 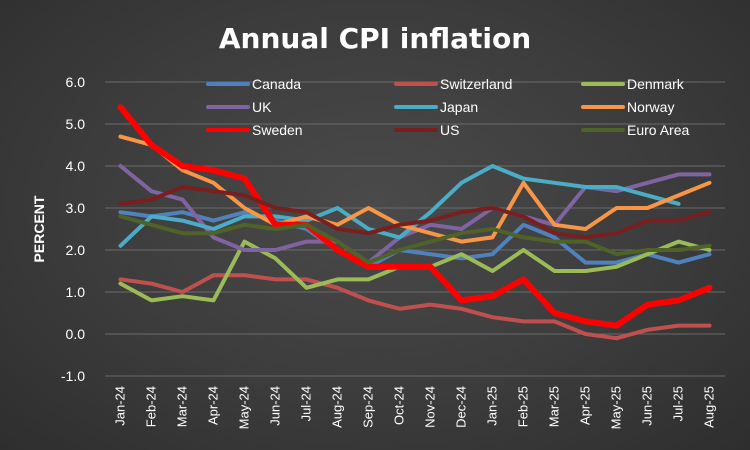 I want to click on y-tick-label: 2.0, so click(x=76, y=250).